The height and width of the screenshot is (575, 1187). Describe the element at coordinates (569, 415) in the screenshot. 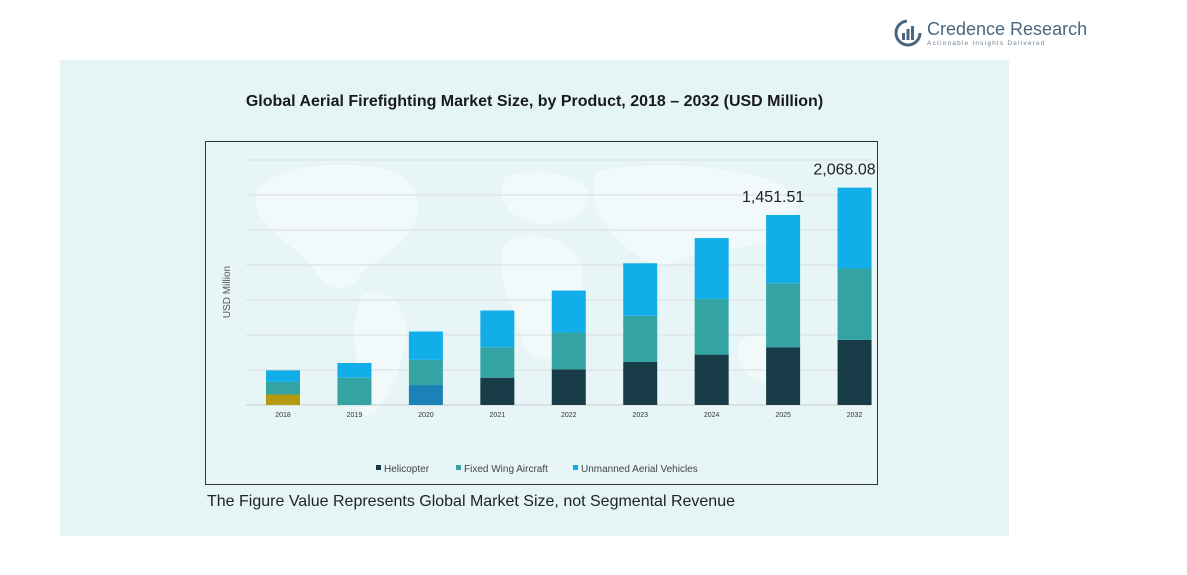

I see `x-tick-label: 2022` at that location.